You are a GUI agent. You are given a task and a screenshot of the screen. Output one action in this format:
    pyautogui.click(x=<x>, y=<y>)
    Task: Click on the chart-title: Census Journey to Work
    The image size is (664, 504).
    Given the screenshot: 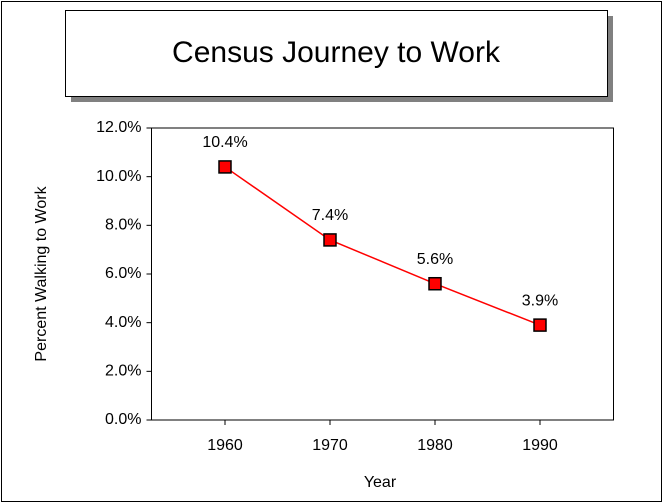 What is the action you would take?
    pyautogui.click(x=336, y=52)
    